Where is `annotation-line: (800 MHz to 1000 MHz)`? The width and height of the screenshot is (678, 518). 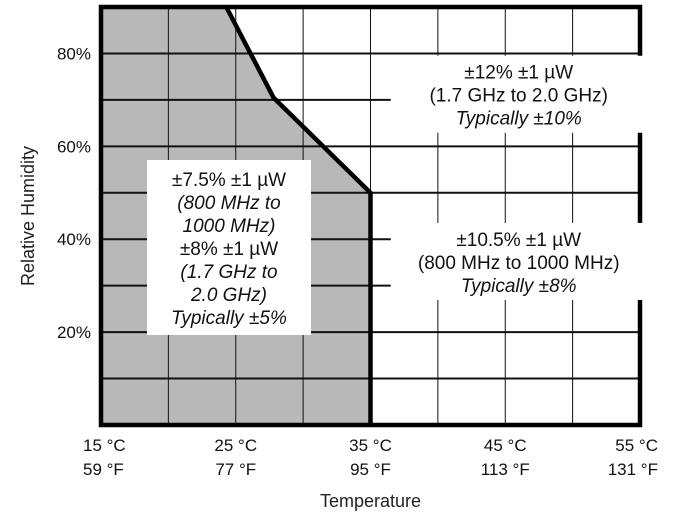 annotation-line: (800 MHz to 1000 MHz) is located at coordinates (519, 263).